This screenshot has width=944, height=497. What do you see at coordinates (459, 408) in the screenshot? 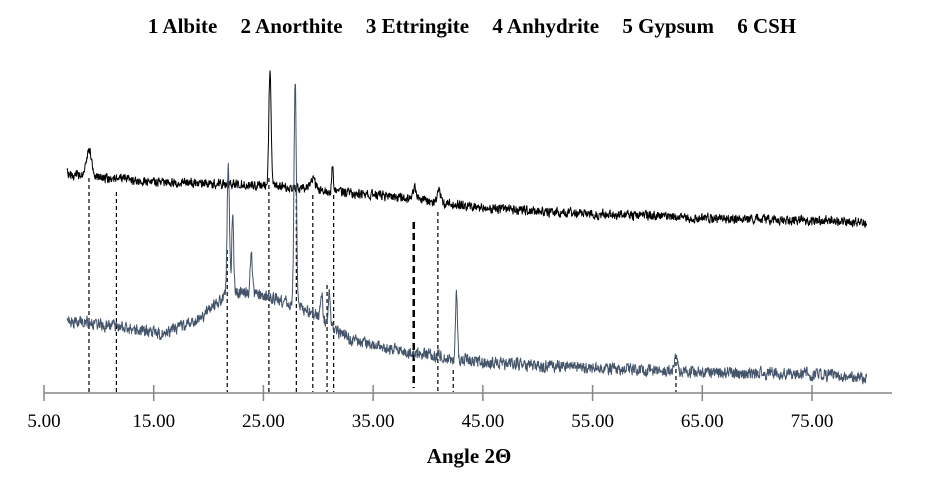
I see `x-axis: 5.00 15.00 25.00 35.00 45.00 55.00 65.00 75.00` at bounding box center [459, 408].